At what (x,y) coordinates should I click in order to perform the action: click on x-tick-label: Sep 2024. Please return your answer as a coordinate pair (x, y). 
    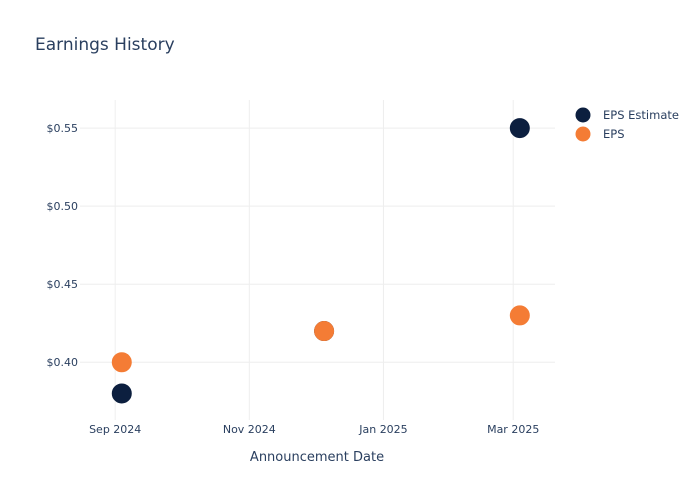
    Looking at the image, I should click on (115, 429).